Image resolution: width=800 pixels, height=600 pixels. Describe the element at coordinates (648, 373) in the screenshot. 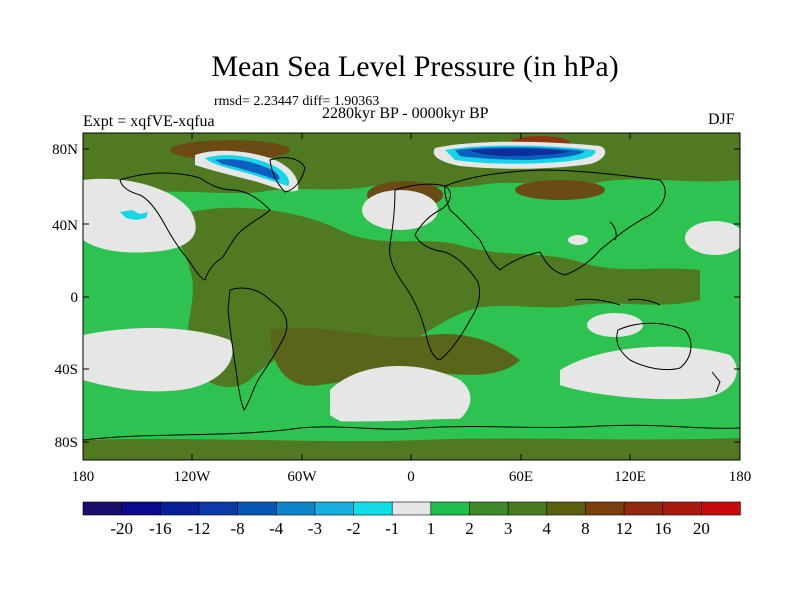

I see `field-gray-south-indian` at that location.